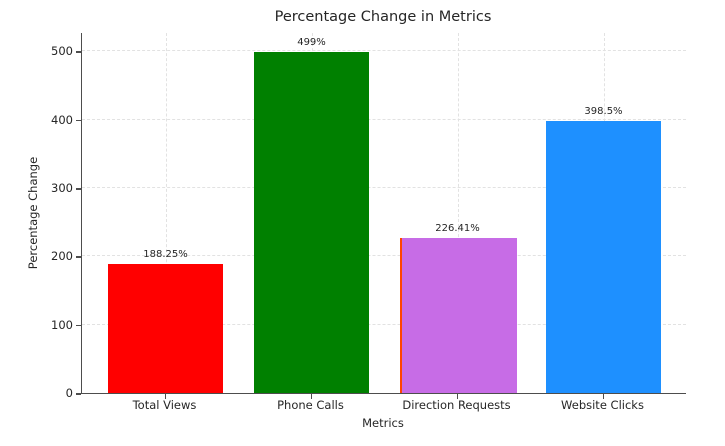 This screenshot has height=446, width=725. Describe the element at coordinates (457, 229) in the screenshot. I see `bar-value-label-direction-requests: 226.41%` at that location.